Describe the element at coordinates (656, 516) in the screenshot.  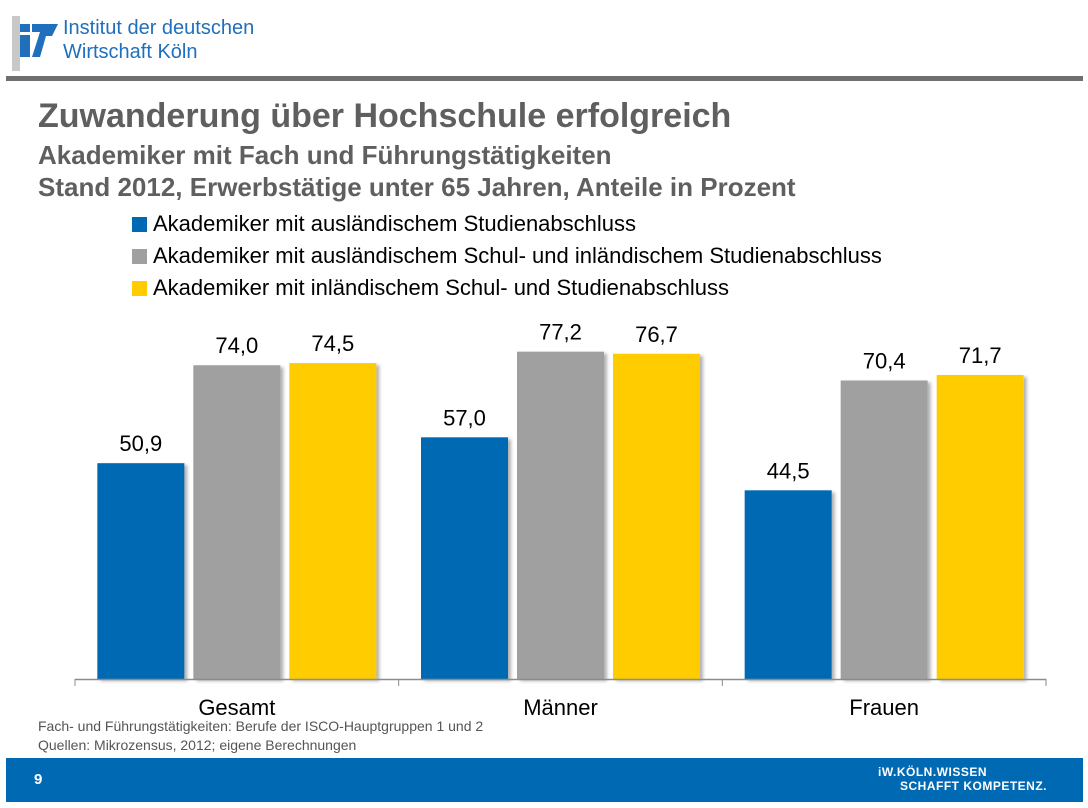
I see `bar-männer-series-3` at that location.